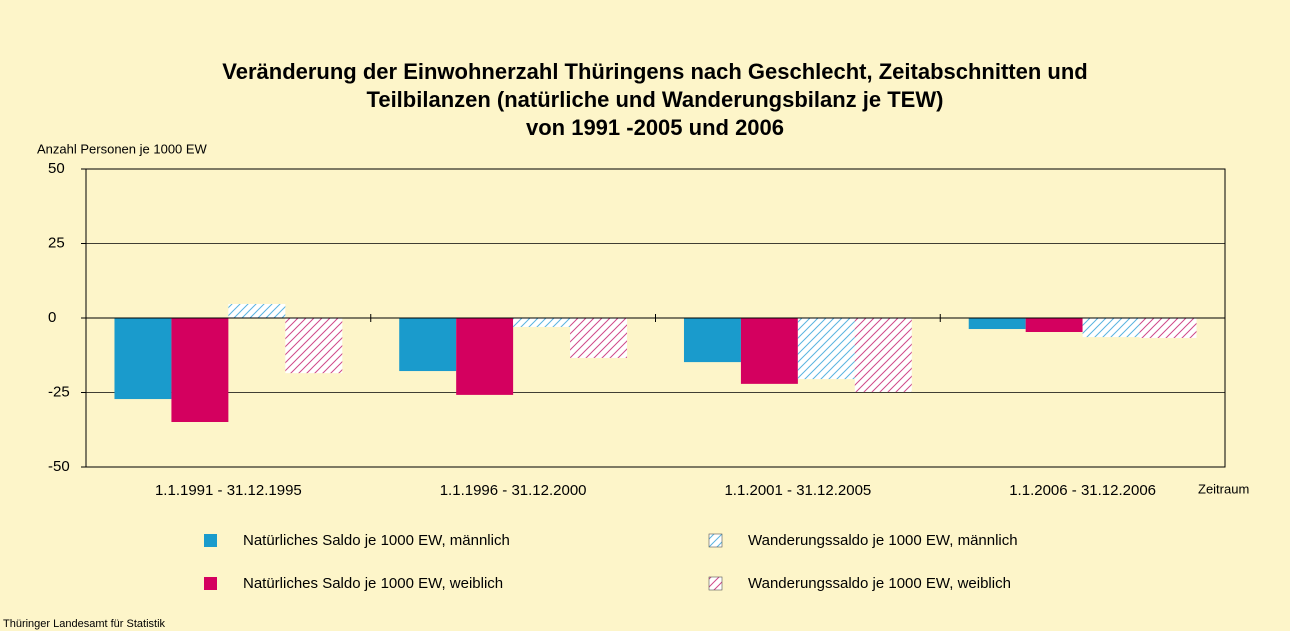 The height and width of the screenshot is (631, 1290). Describe the element at coordinates (879, 583) in the screenshot. I see `legend-label: Wanderungssaldo je 1000 EW, weiblich` at that location.